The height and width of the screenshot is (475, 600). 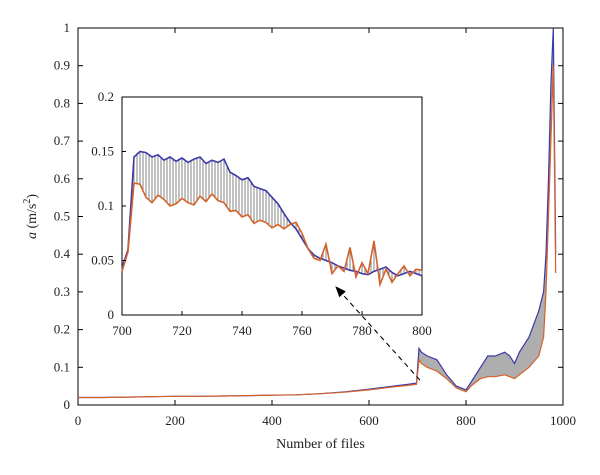 I want to click on main-x-tick-label: 400, so click(x=272, y=420).